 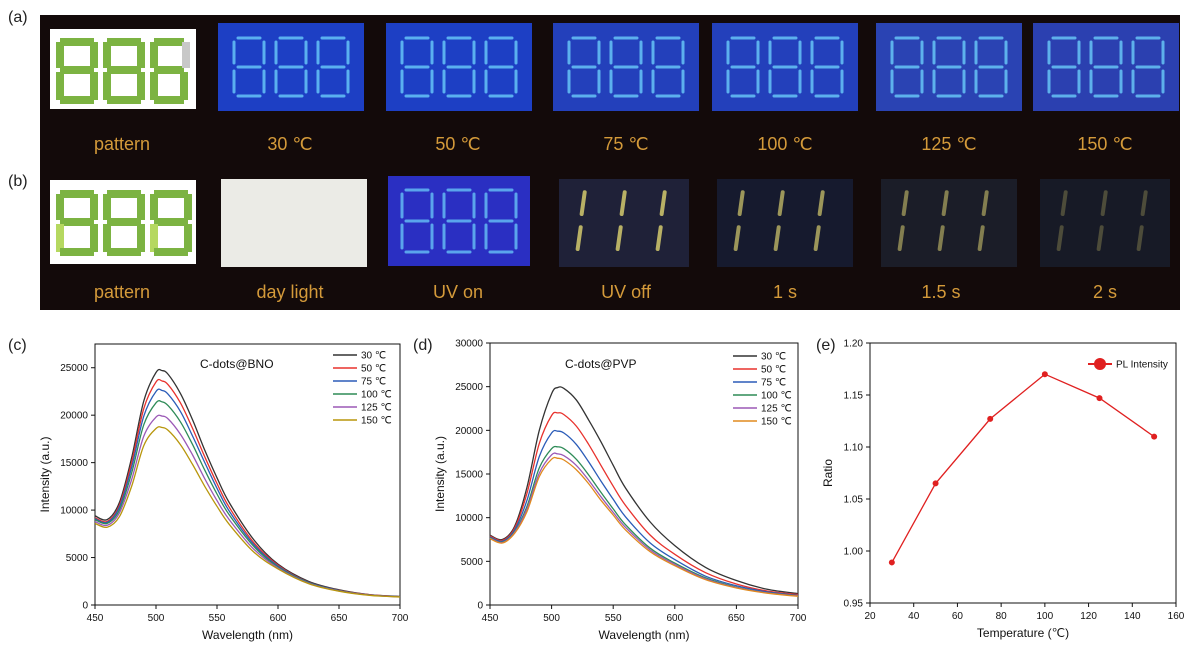 What do you see at coordinates (77, 558) in the screenshot?
I see `y-tick-label: 5000` at bounding box center [77, 558].